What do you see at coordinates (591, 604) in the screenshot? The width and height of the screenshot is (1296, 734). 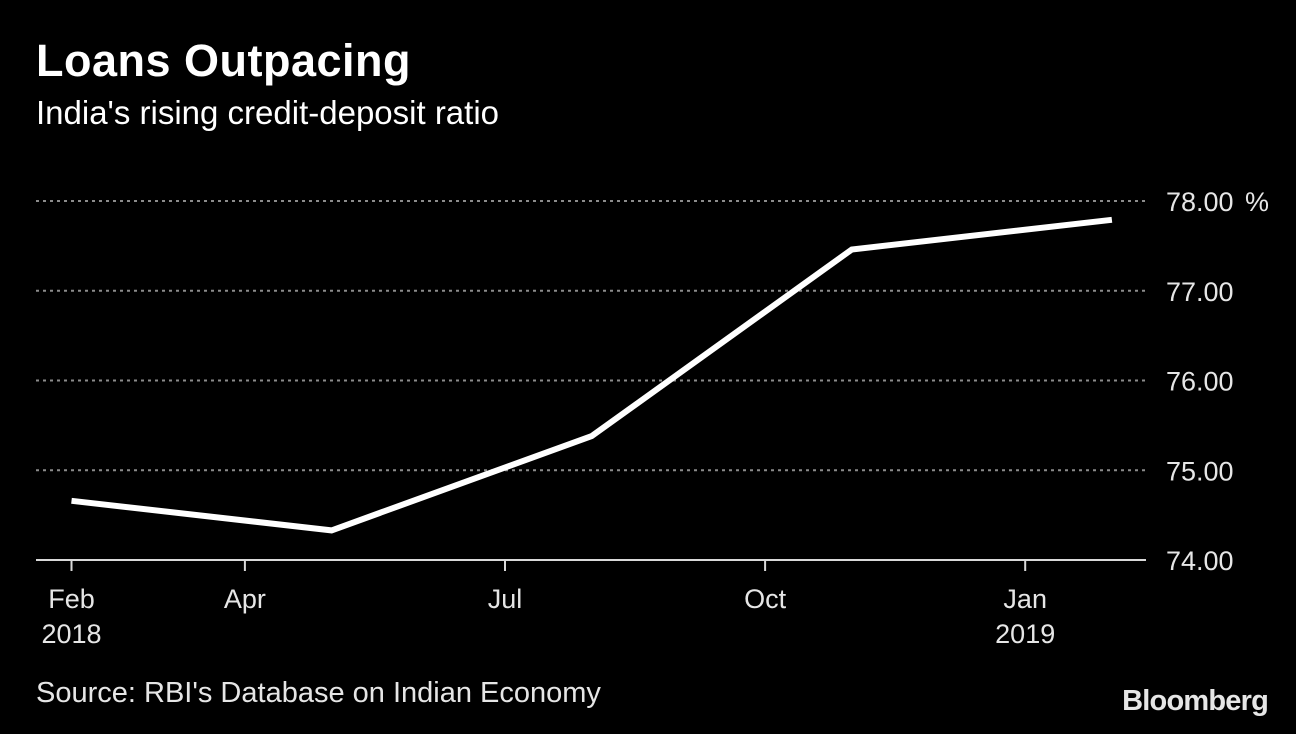 I see `x-axis: Feb 2018 Apr Jul Oct Jan 2019` at bounding box center [591, 604].